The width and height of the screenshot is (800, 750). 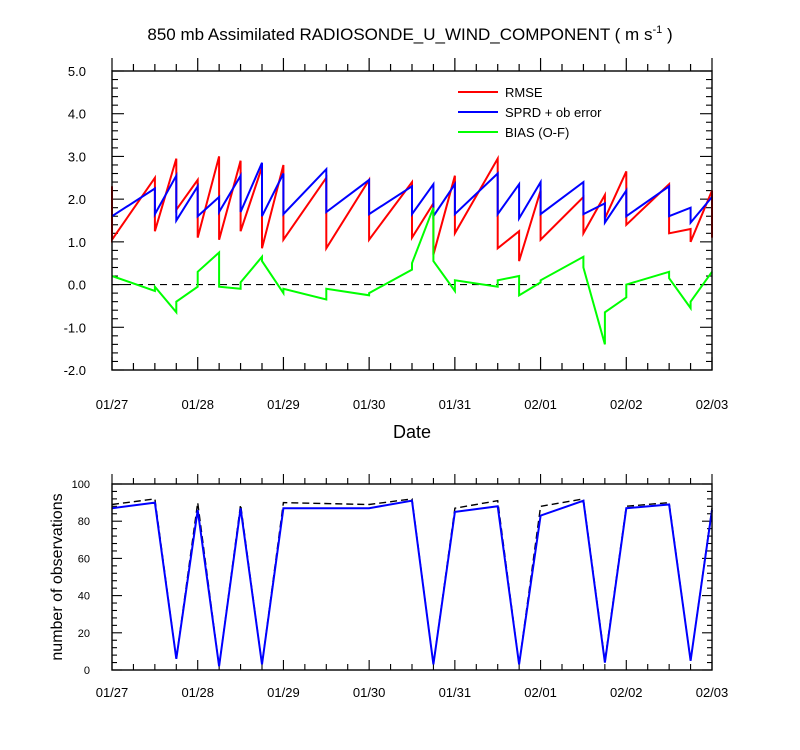 I want to click on y-tick-label: 1.0, so click(x=77, y=242).